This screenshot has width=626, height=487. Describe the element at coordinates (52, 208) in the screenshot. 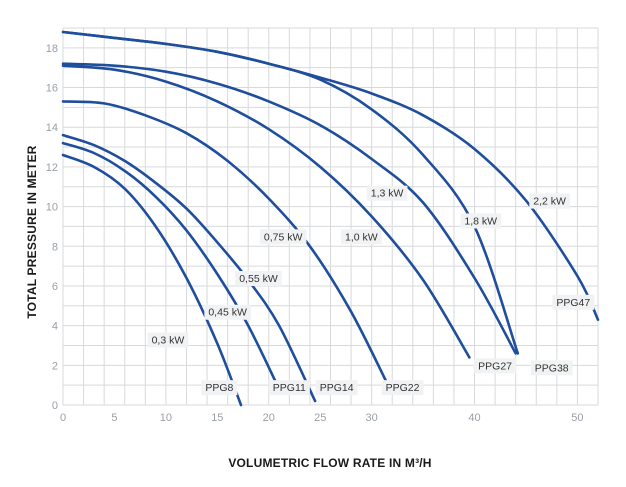

I see `y-tick-label: 10` at that location.